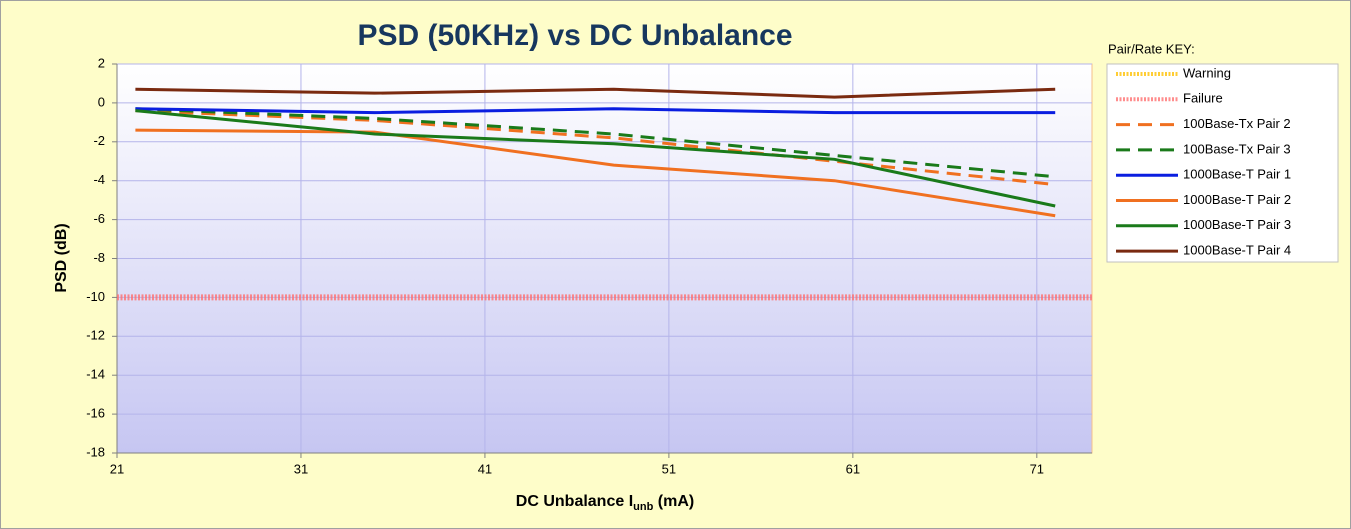 Image resolution: width=1351 pixels, height=529 pixels. Describe the element at coordinates (95, 413) in the screenshot. I see `y-tick-label: -16` at that location.